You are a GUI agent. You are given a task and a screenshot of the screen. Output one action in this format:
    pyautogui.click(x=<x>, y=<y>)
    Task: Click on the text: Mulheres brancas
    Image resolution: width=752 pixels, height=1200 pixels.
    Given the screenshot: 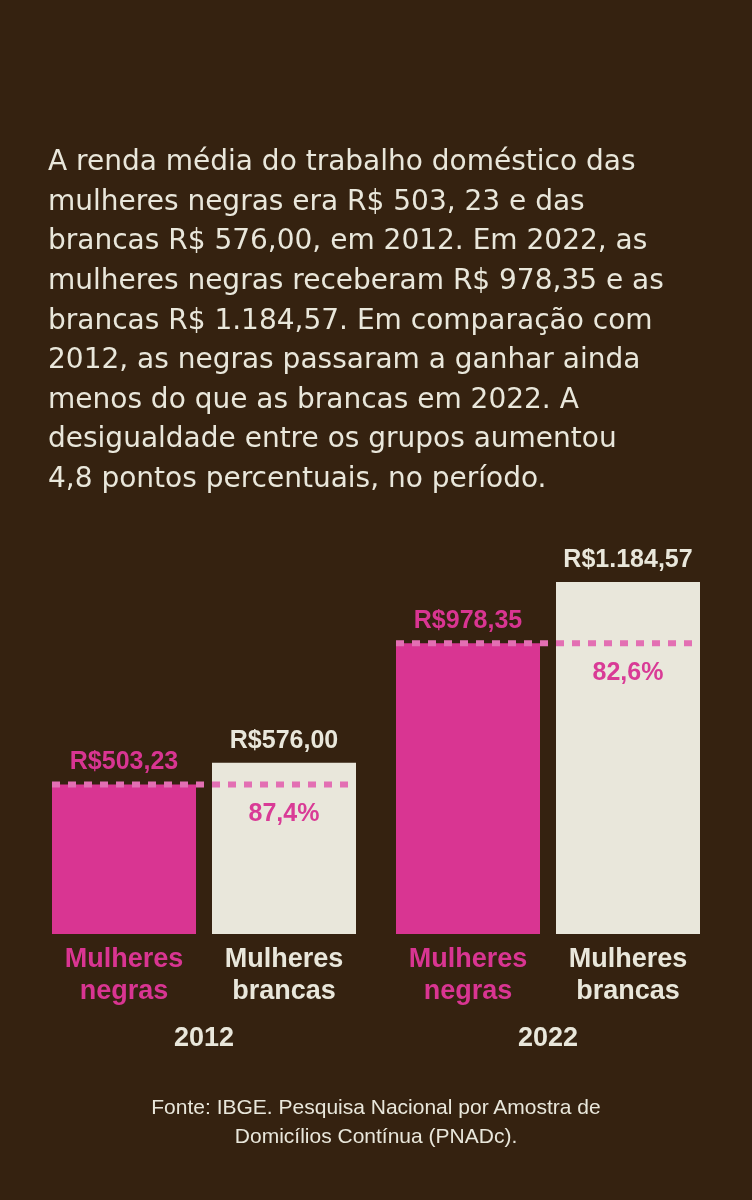 What is the action you would take?
    pyautogui.click(x=628, y=974)
    